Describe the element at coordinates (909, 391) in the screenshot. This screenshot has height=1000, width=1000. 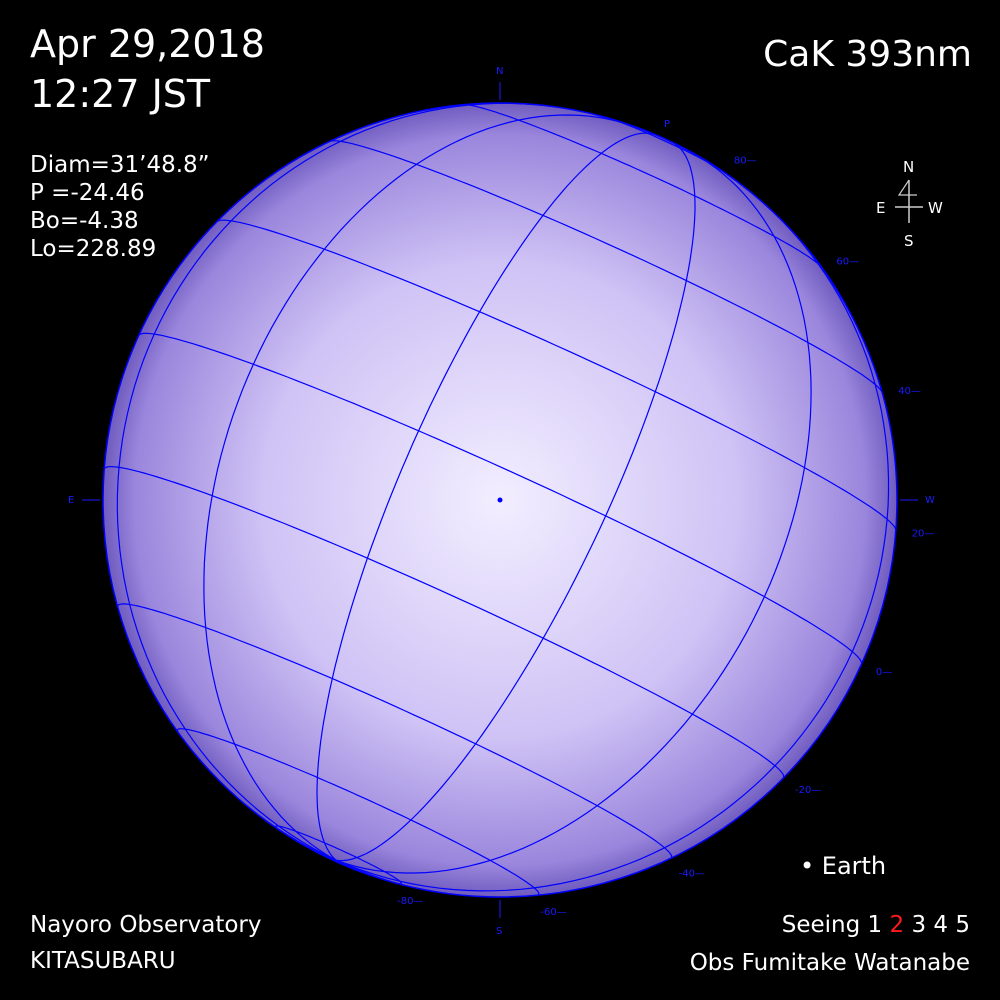
I see `latitude-label: 40—` at that location.